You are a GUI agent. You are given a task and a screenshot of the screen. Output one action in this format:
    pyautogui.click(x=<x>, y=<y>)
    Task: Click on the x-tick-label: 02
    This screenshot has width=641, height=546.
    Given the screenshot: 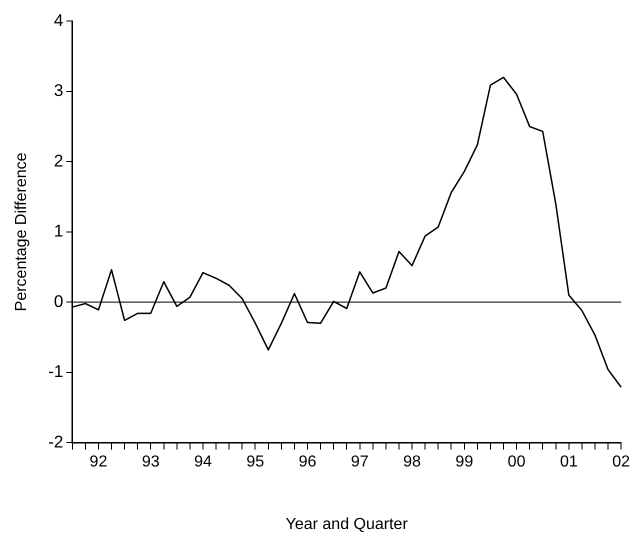 What is the action you would take?
    pyautogui.click(x=621, y=462)
    